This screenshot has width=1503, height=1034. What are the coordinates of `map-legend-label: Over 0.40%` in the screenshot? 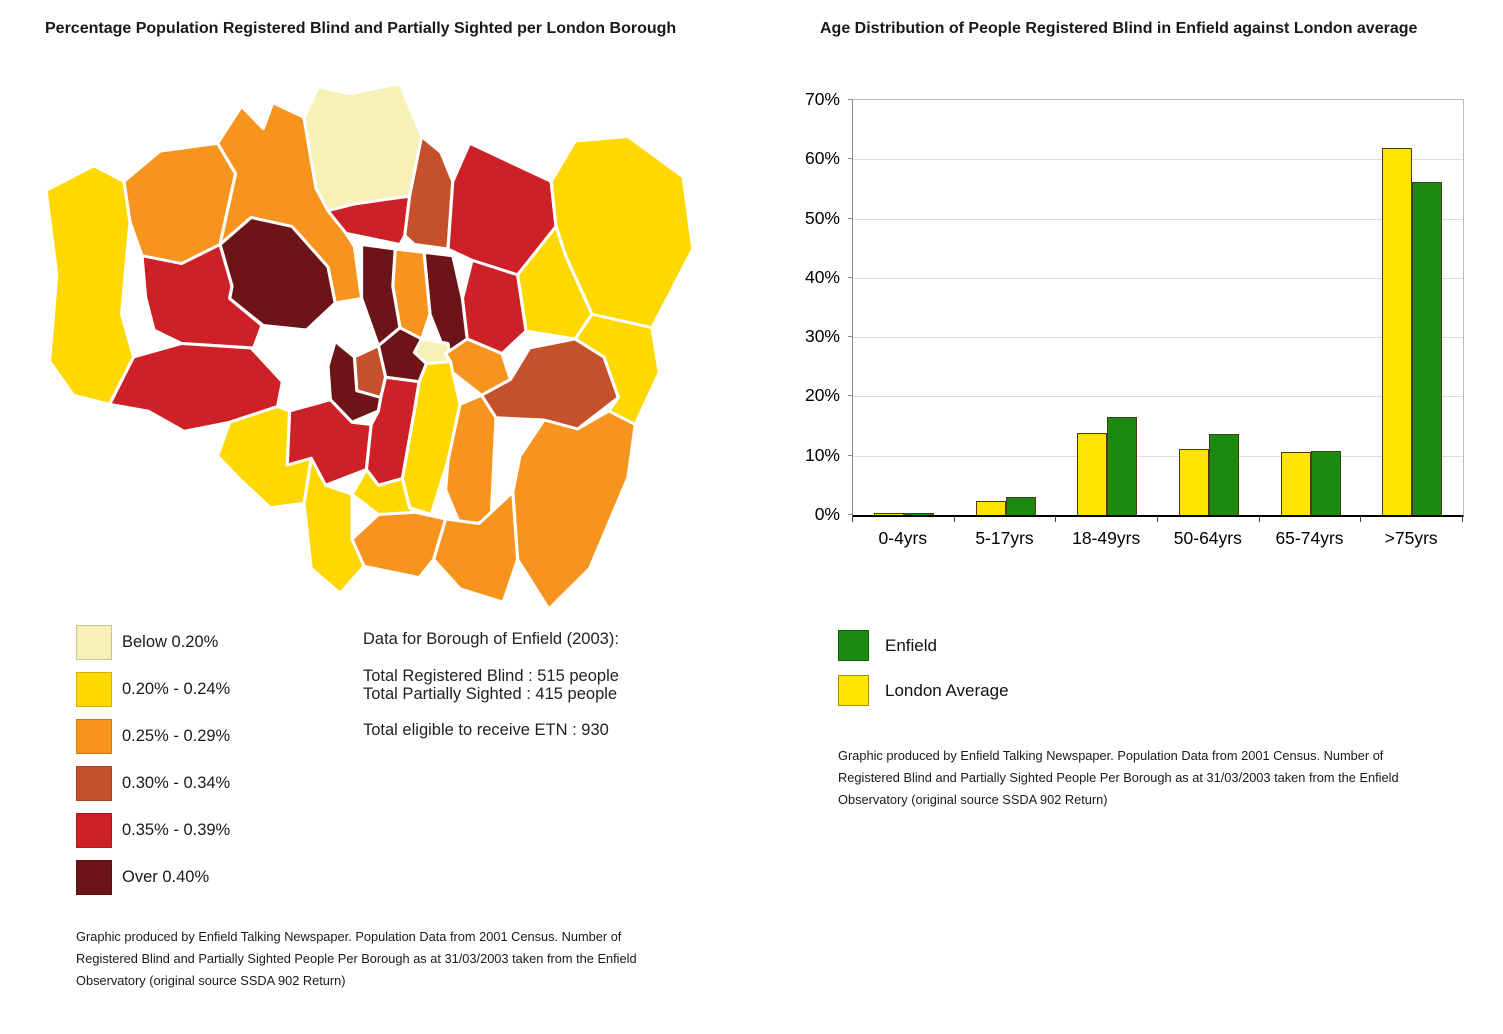 It's located at (166, 877).